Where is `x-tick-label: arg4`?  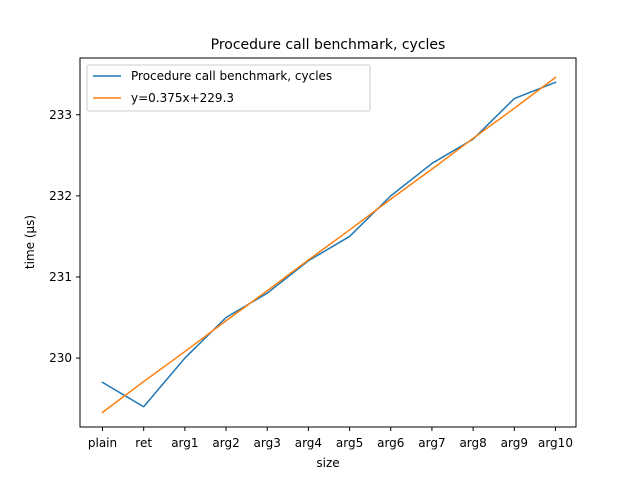 x-tick-label: arg4 is located at coordinates (308, 443).